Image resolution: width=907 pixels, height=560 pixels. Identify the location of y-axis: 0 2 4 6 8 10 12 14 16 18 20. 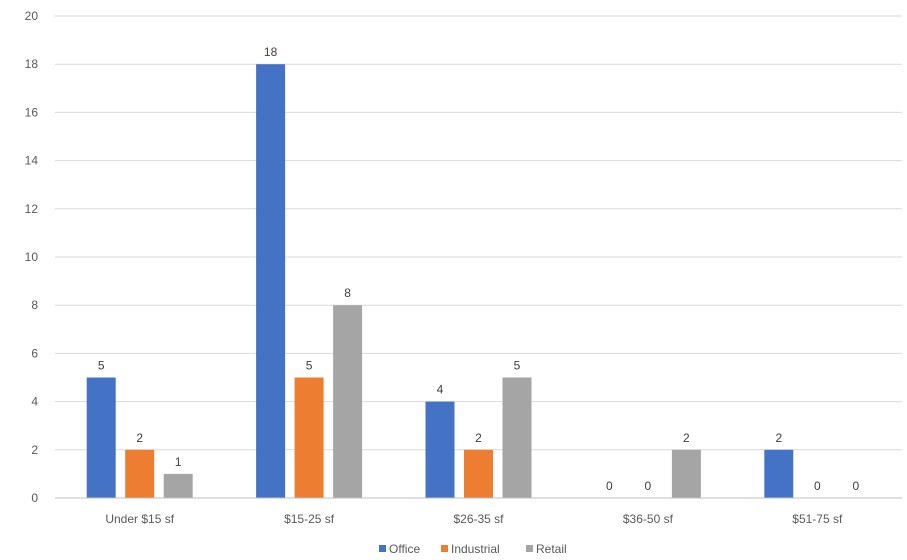
(32, 257).